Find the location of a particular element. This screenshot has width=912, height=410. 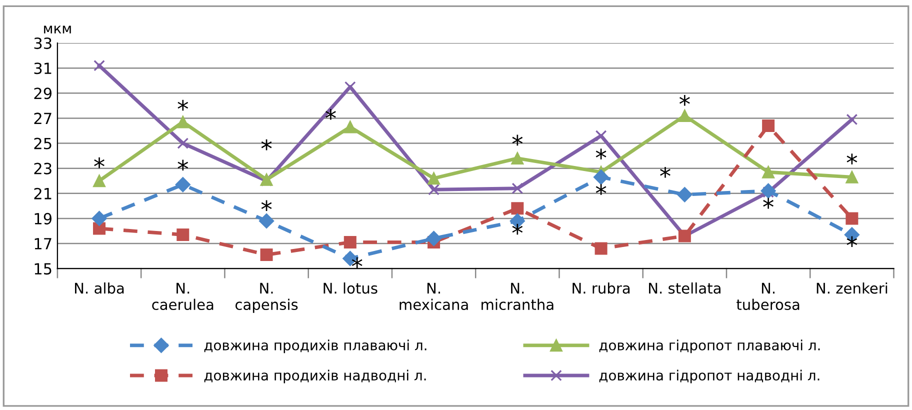

y-tick-label: 33 is located at coordinates (43, 44).